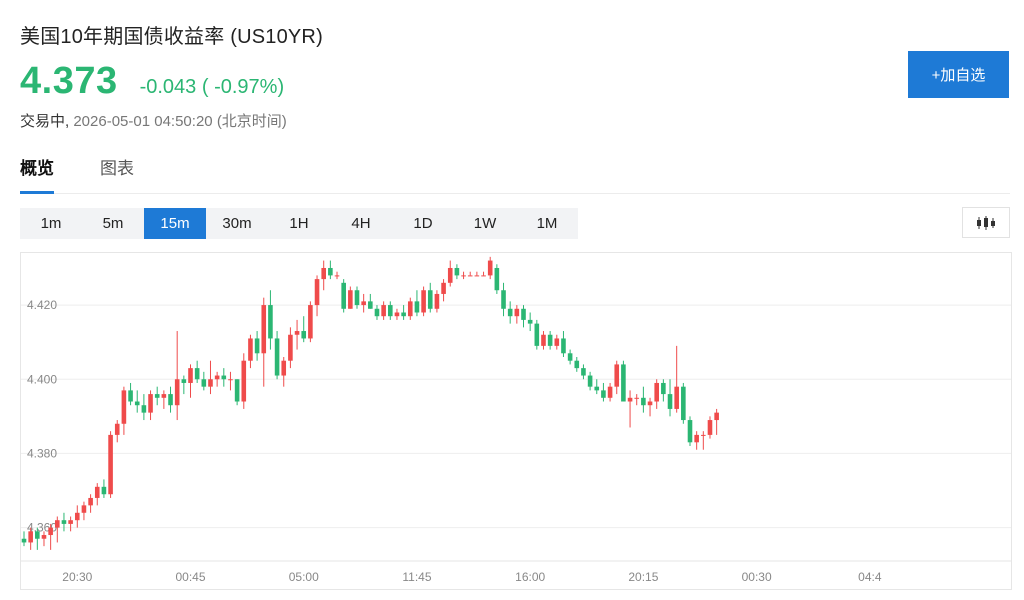 The width and height of the screenshot is (1024, 600). What do you see at coordinates (757, 577) in the screenshot?
I see `x-tick-label: 00:30` at bounding box center [757, 577].